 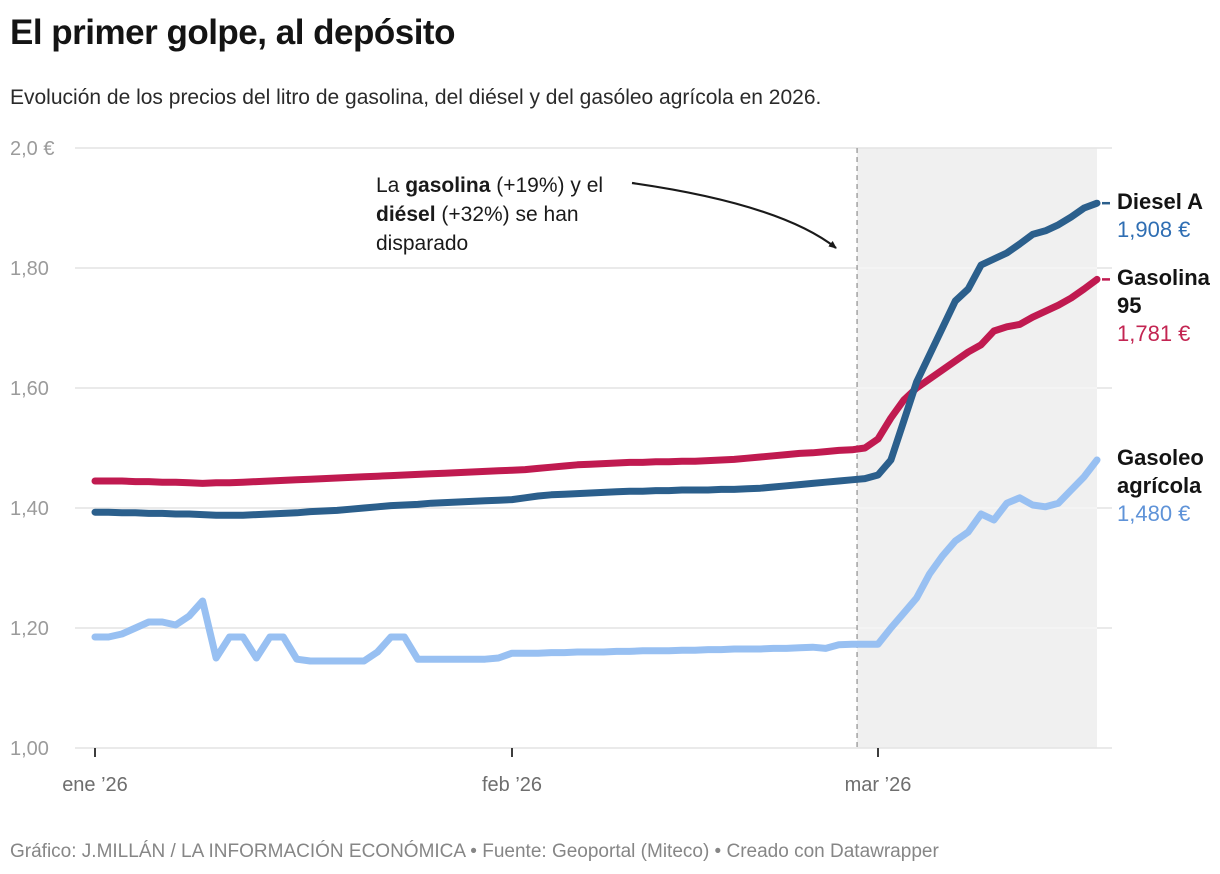 What do you see at coordinates (391, 185) in the screenshot?
I see `annotation-segment: La` at bounding box center [391, 185].